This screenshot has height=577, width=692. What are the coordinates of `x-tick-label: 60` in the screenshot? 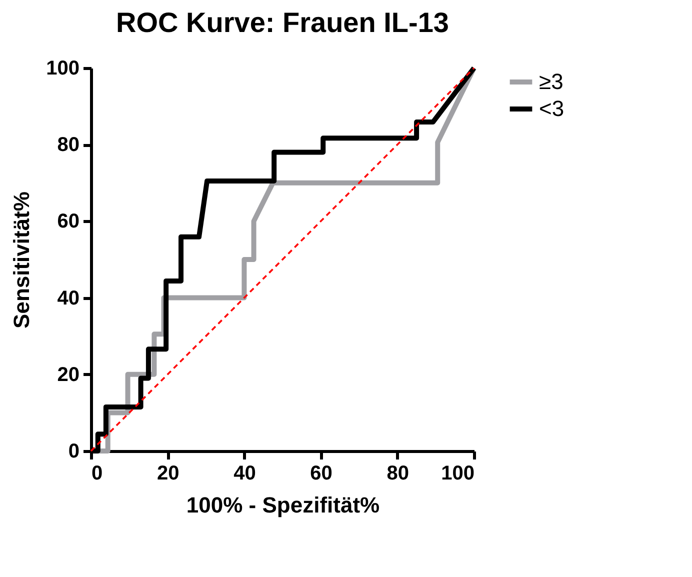 It's located at (321, 473).